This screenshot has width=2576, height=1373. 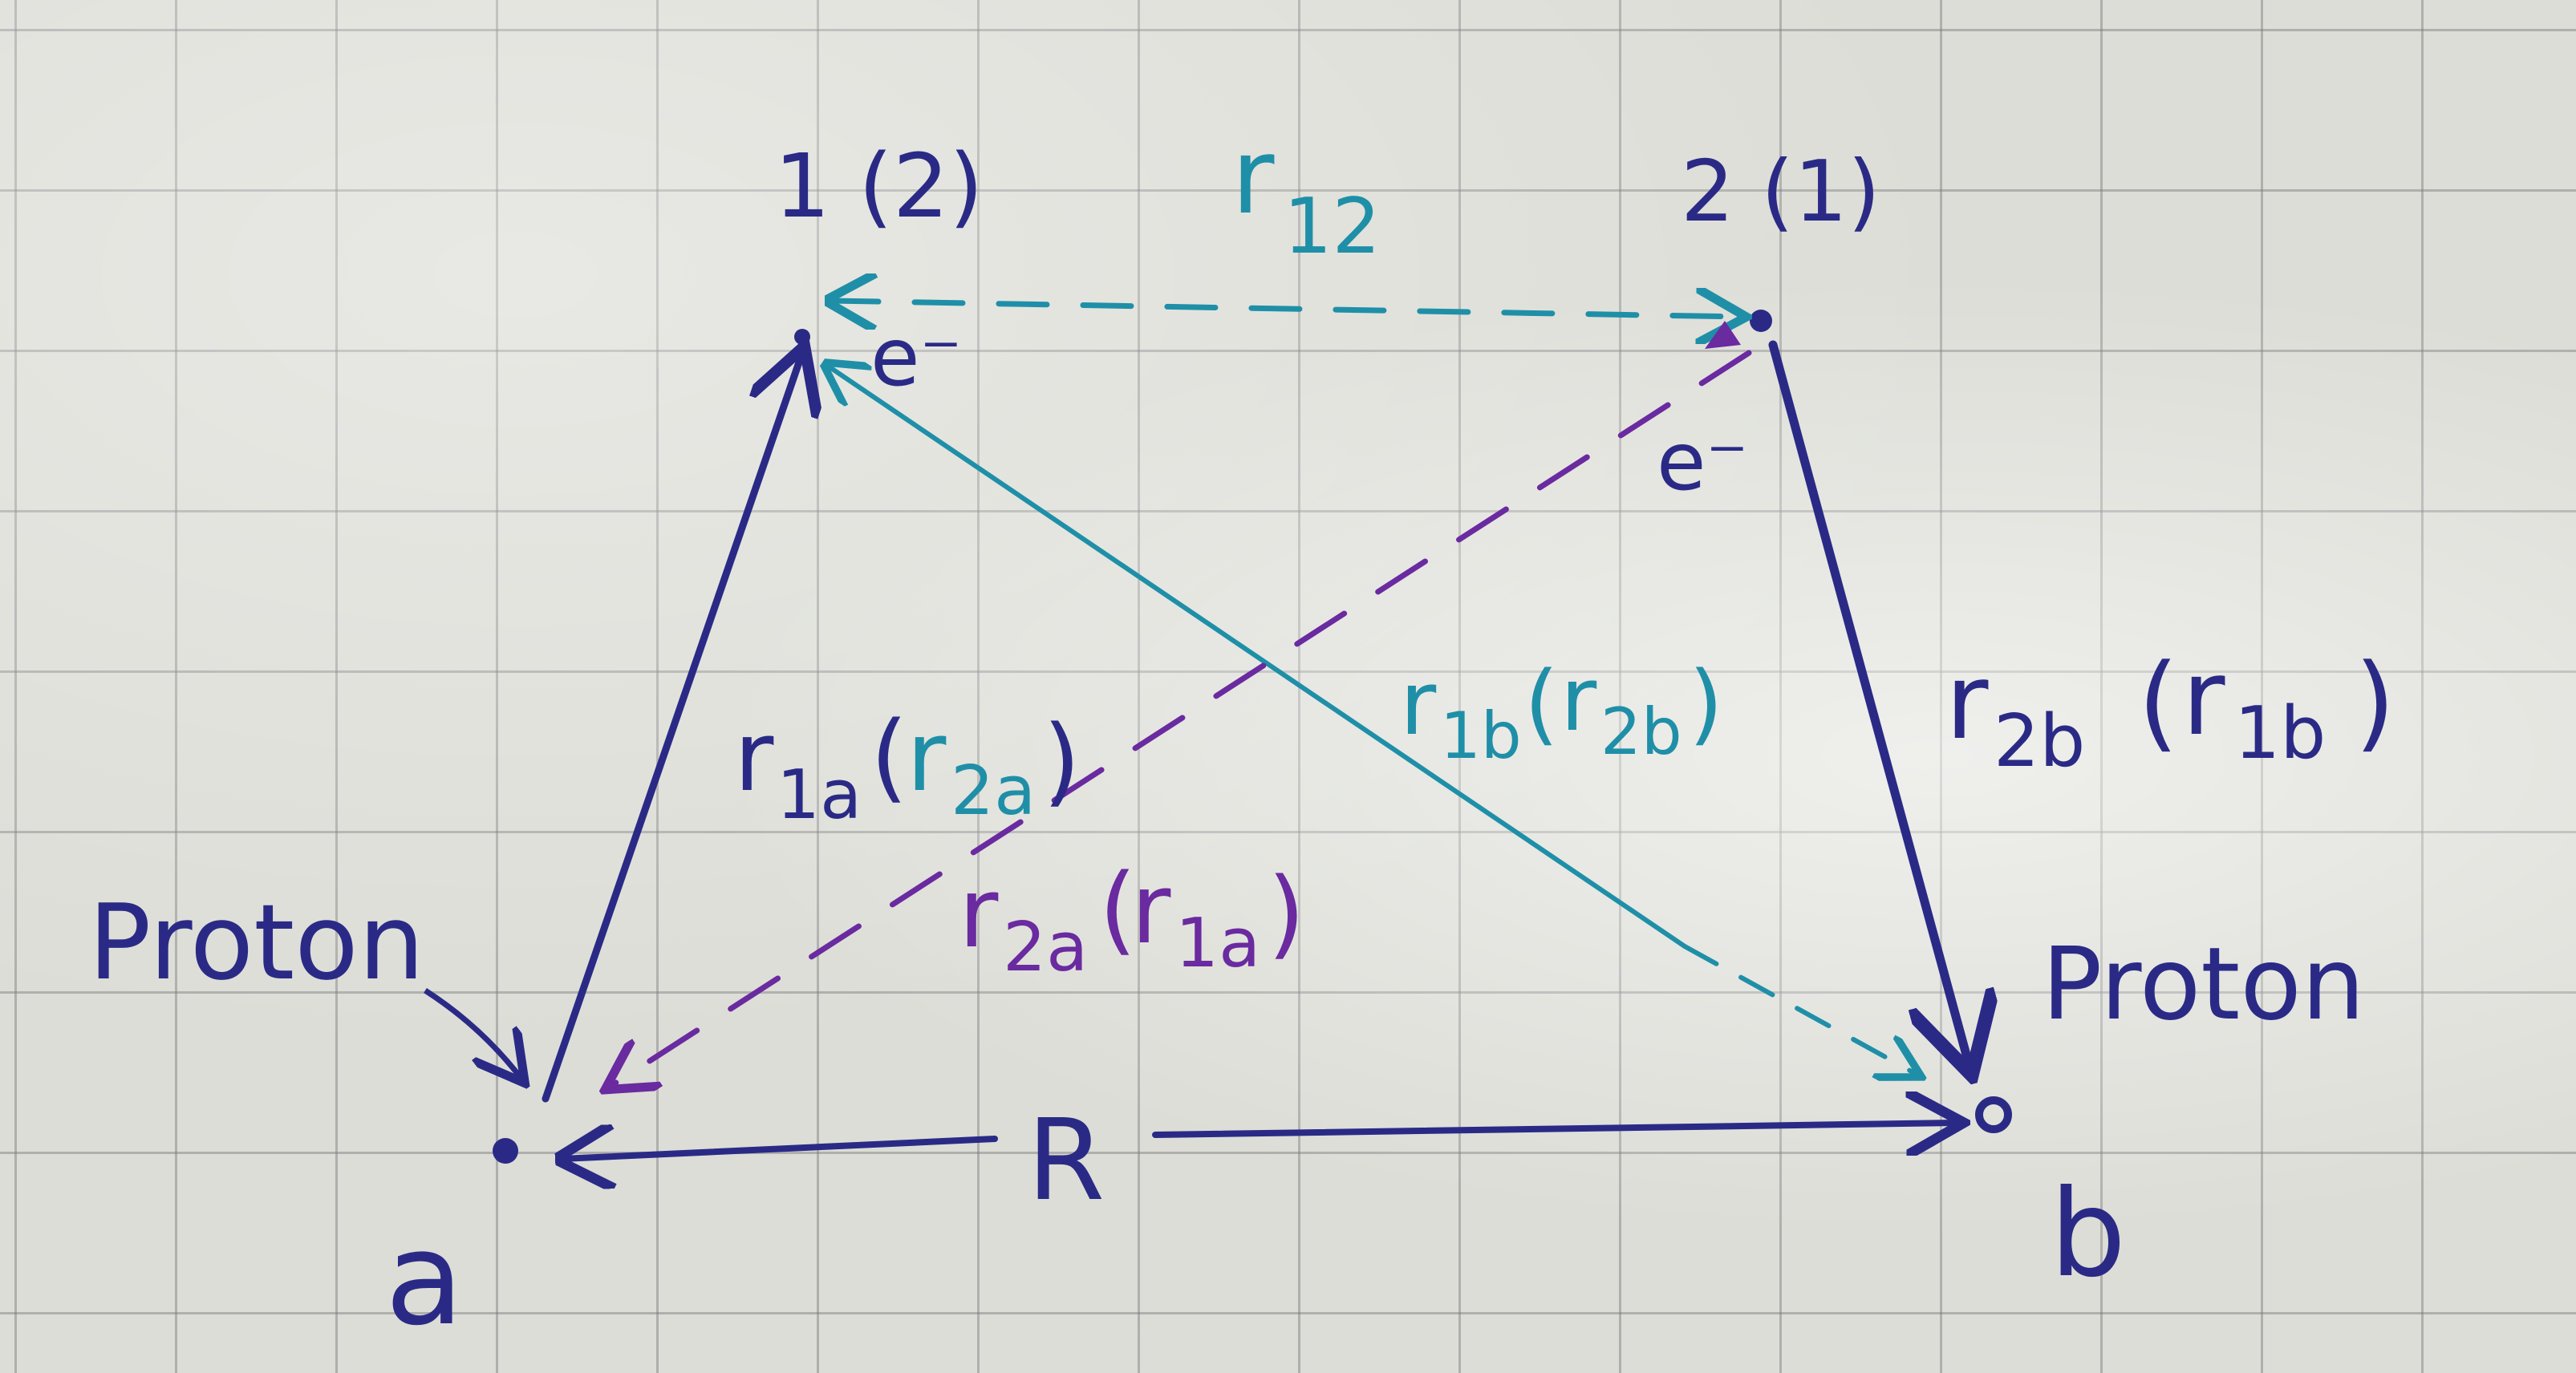 I want to click on proton-b-dot, so click(x=1993, y=1114).